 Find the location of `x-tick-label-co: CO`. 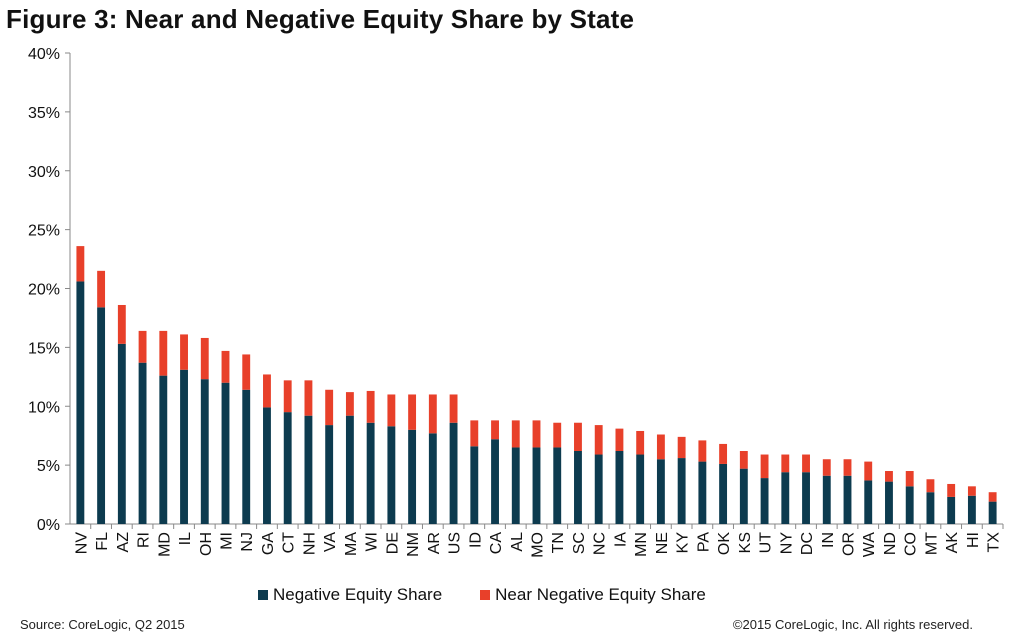

x-tick-label-co: CO is located at coordinates (911, 544).